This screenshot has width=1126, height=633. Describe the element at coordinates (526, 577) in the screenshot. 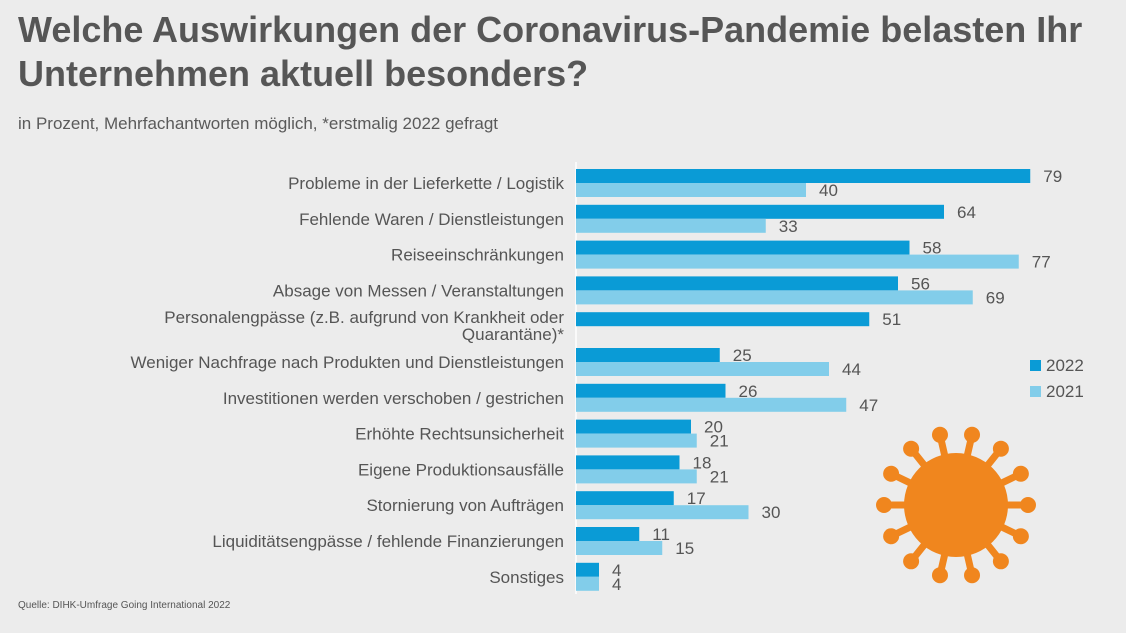

I see `category-label: Sonstiges` at that location.